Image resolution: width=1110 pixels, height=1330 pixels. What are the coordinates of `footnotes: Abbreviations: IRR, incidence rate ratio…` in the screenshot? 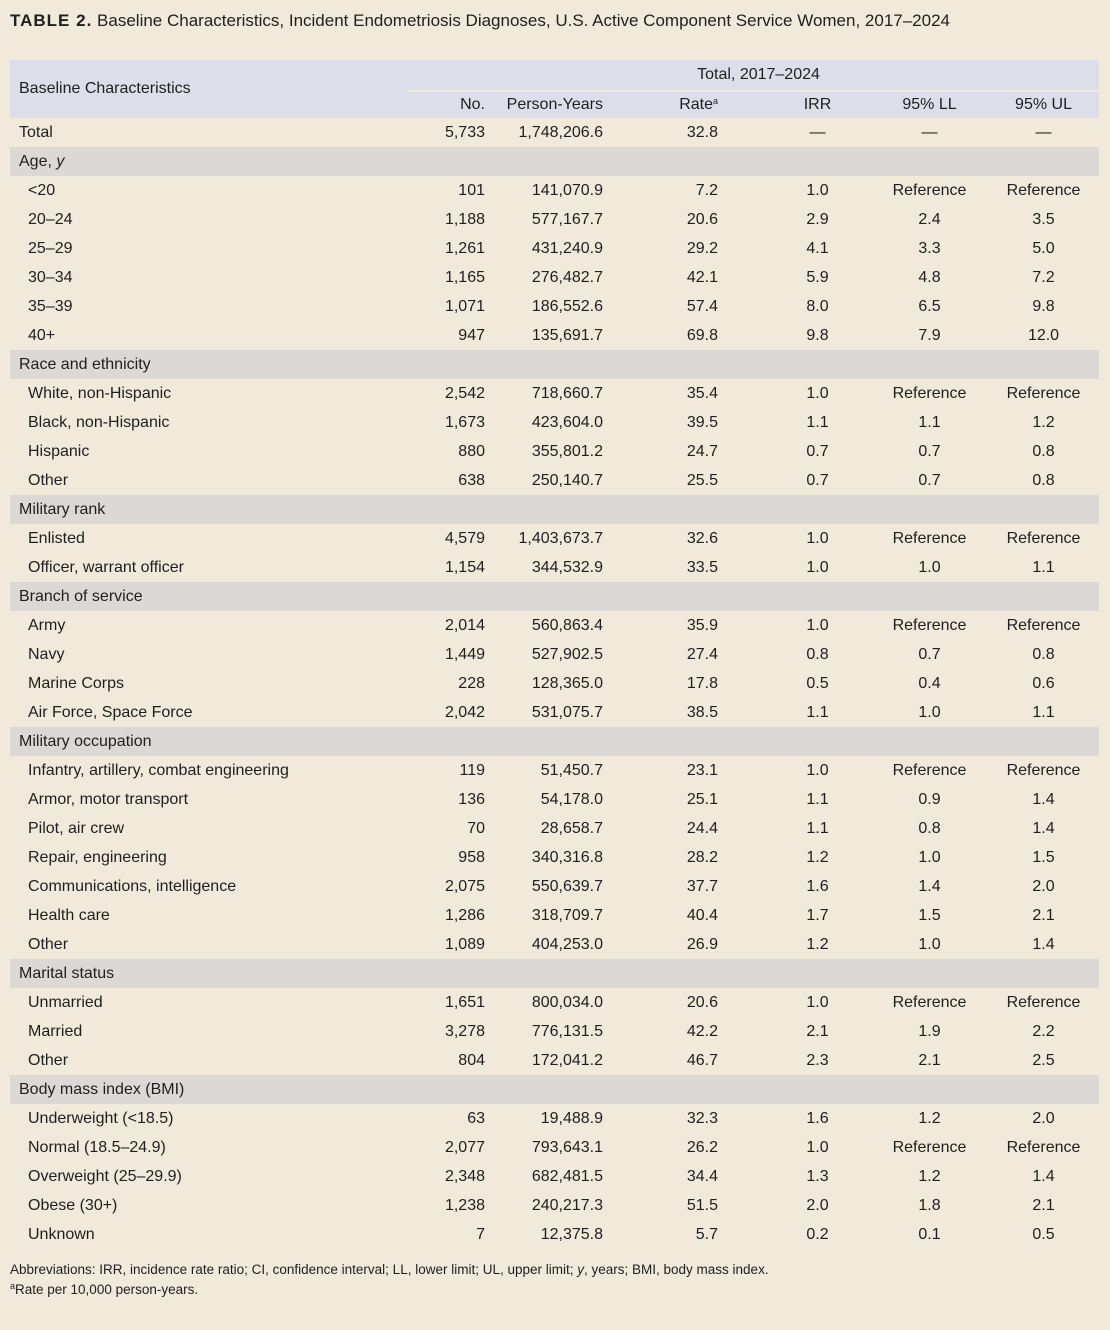 It's located at (389, 1280).